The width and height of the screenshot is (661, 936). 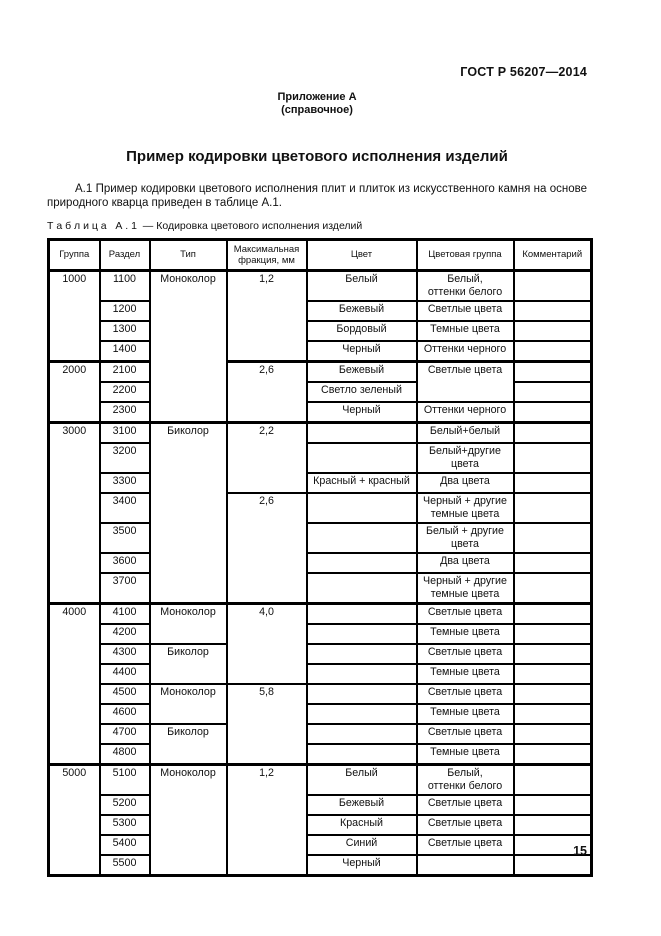 I want to click on table-row: 2200 Светло зеленый, so click(x=321, y=392).